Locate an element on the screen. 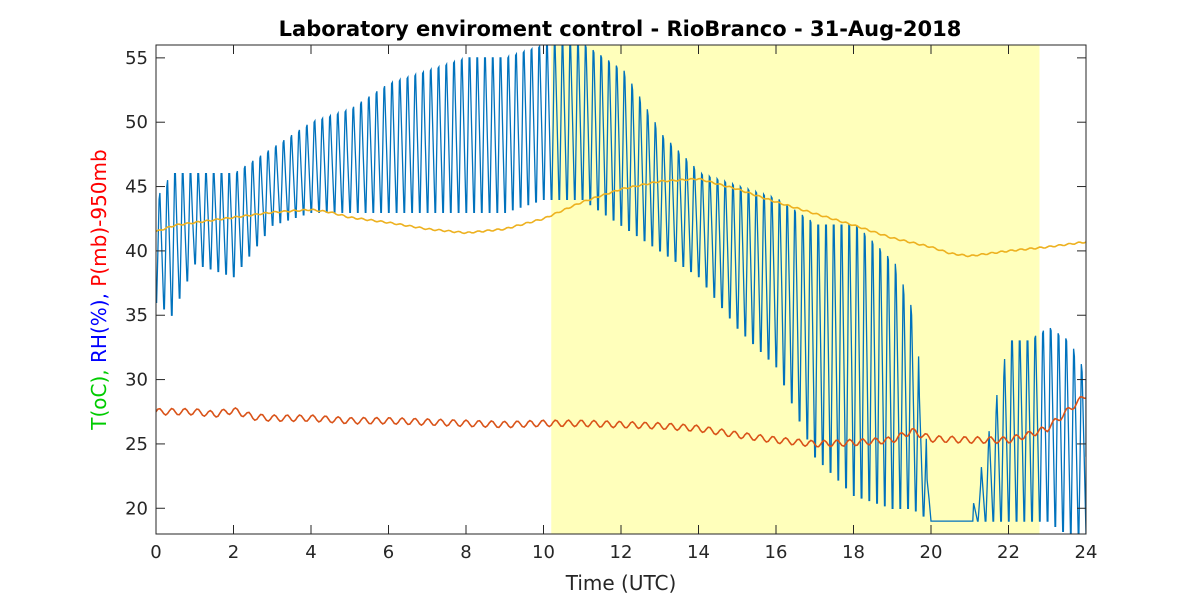 Image resolution: width=1200 pixels, height=600 pixels. x-tick-label: 20 is located at coordinates (931, 552).